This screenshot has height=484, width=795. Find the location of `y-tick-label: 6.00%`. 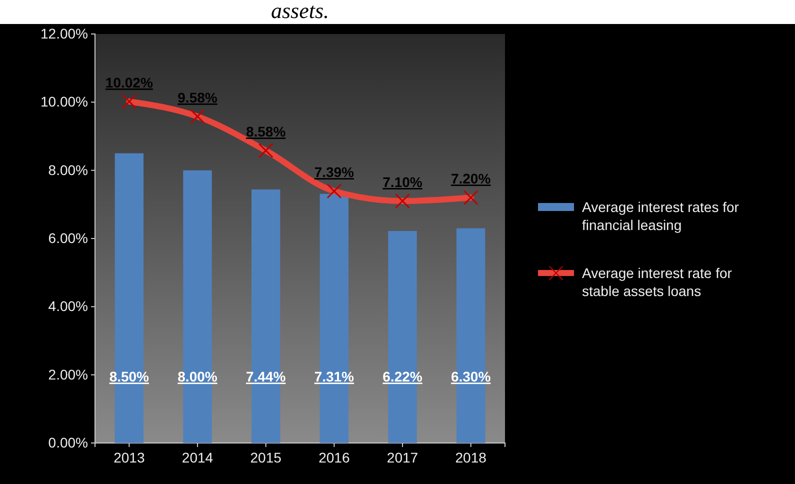

y-tick-label: 6.00% is located at coordinates (68, 238).